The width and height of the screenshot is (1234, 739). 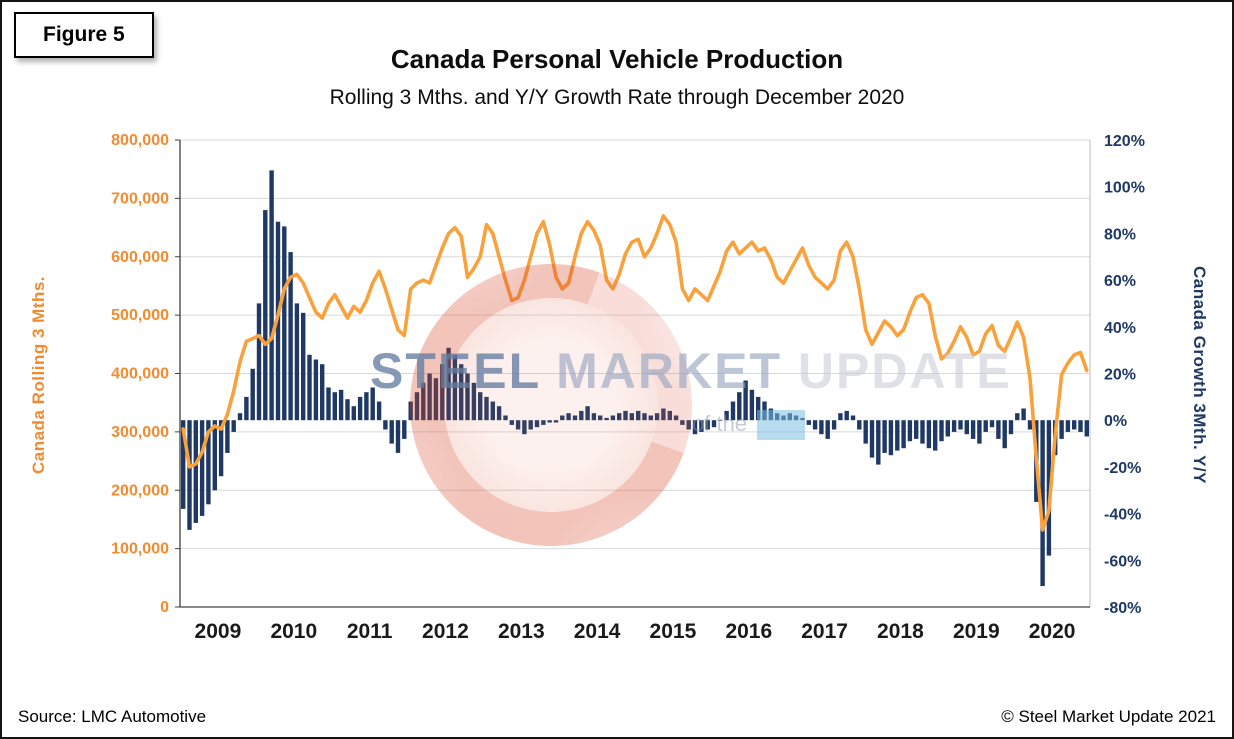 I want to click on right-axis-tick-label: 20%, so click(x=1120, y=375).